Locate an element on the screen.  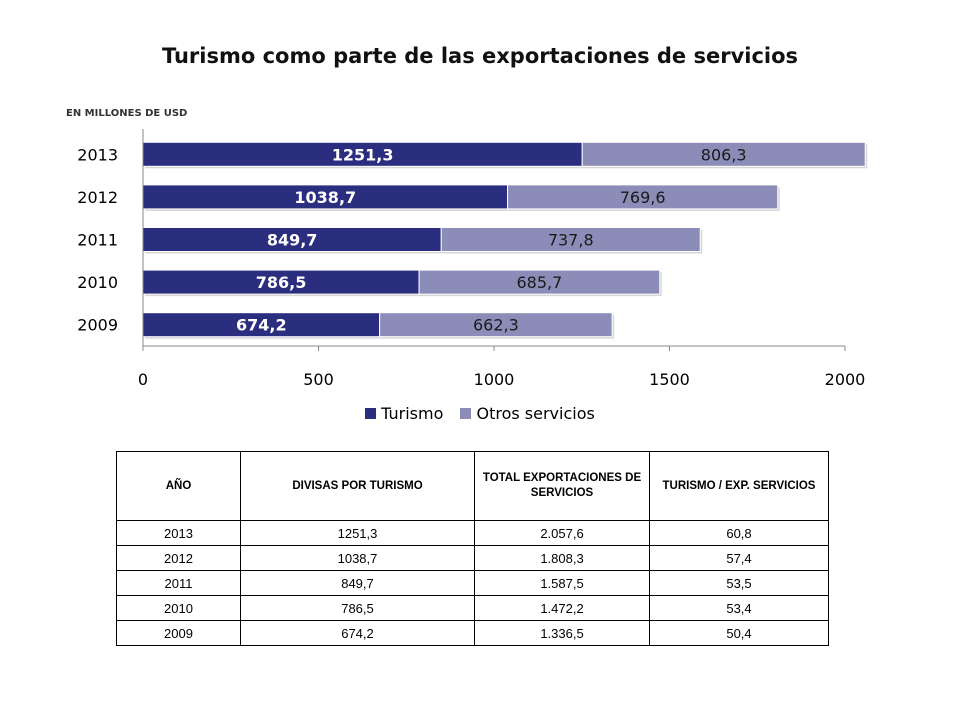
bar-otros-servicios-2013 is located at coordinates (723, 154).